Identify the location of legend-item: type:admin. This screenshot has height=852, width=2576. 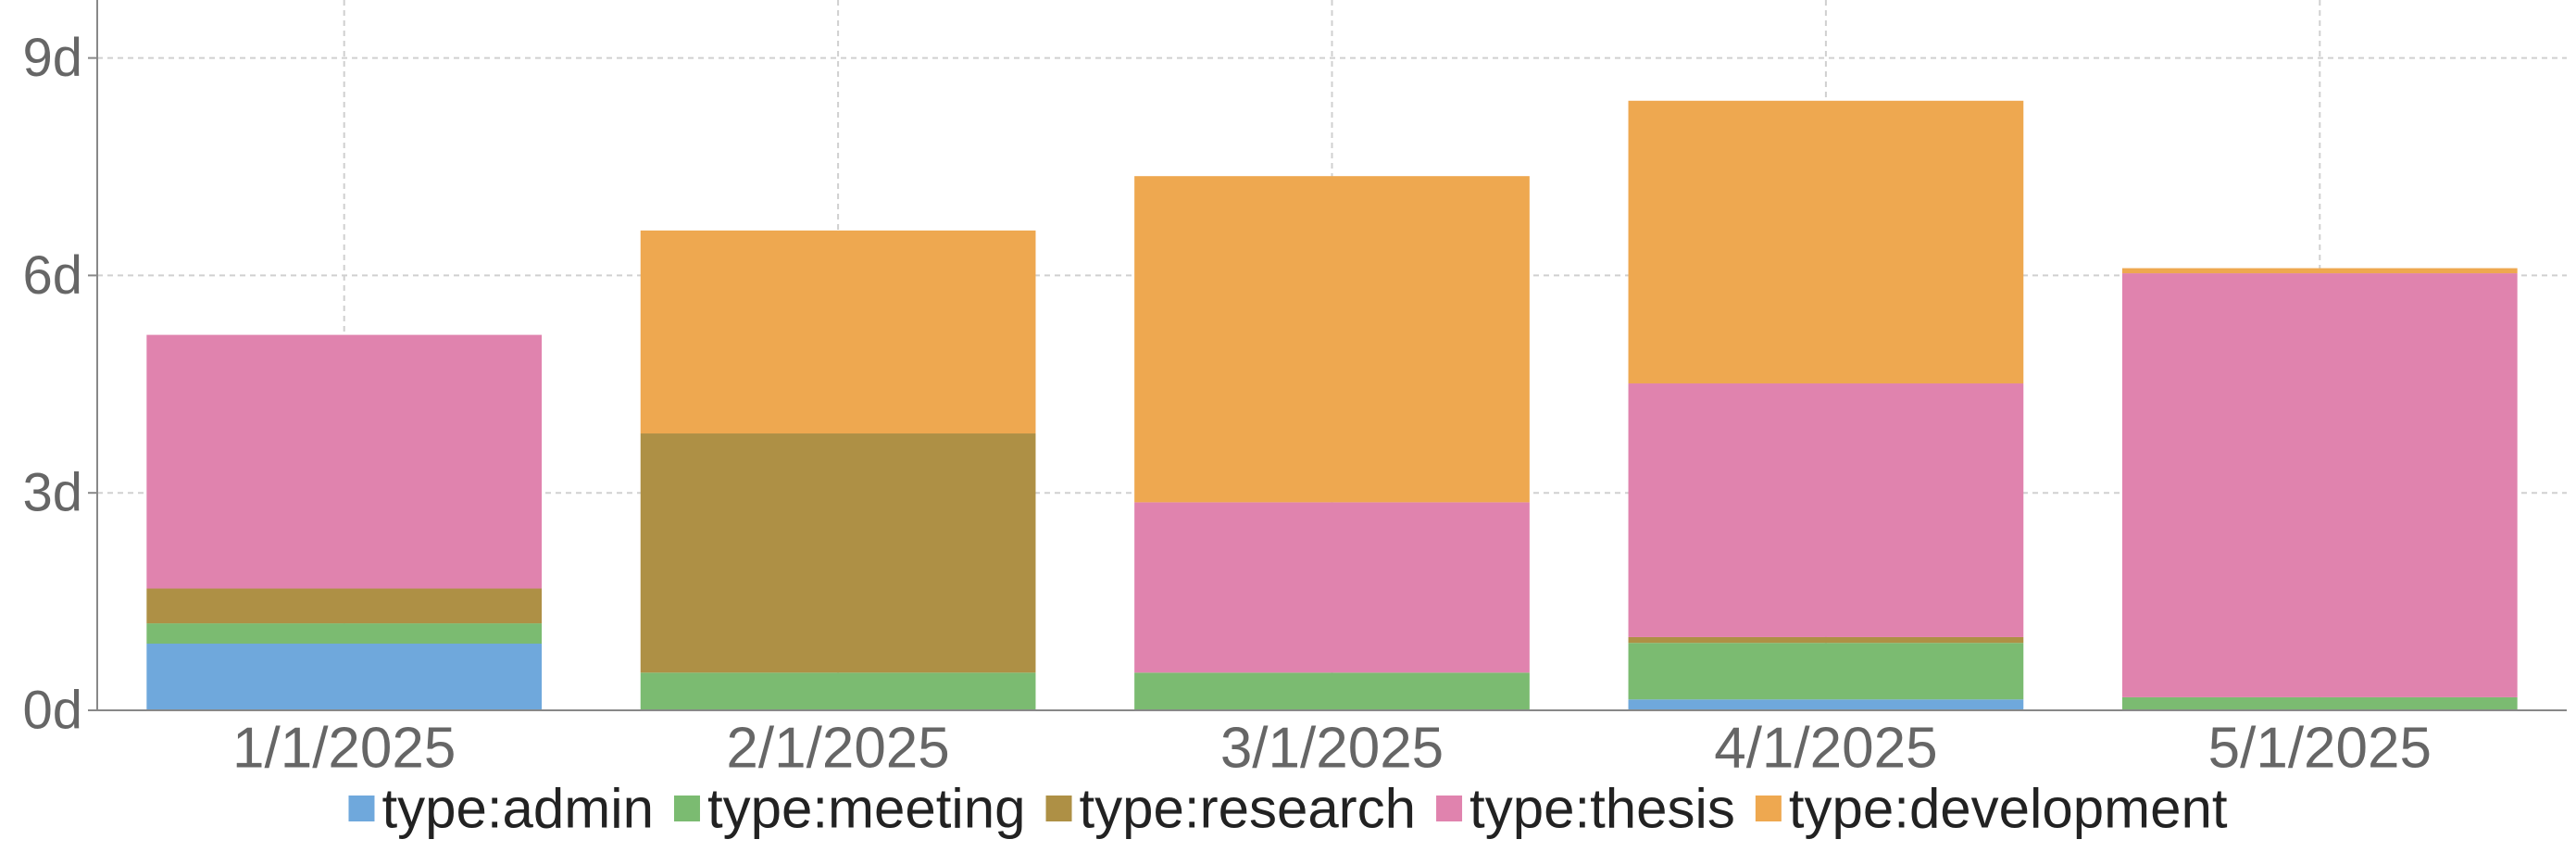
(501, 809).